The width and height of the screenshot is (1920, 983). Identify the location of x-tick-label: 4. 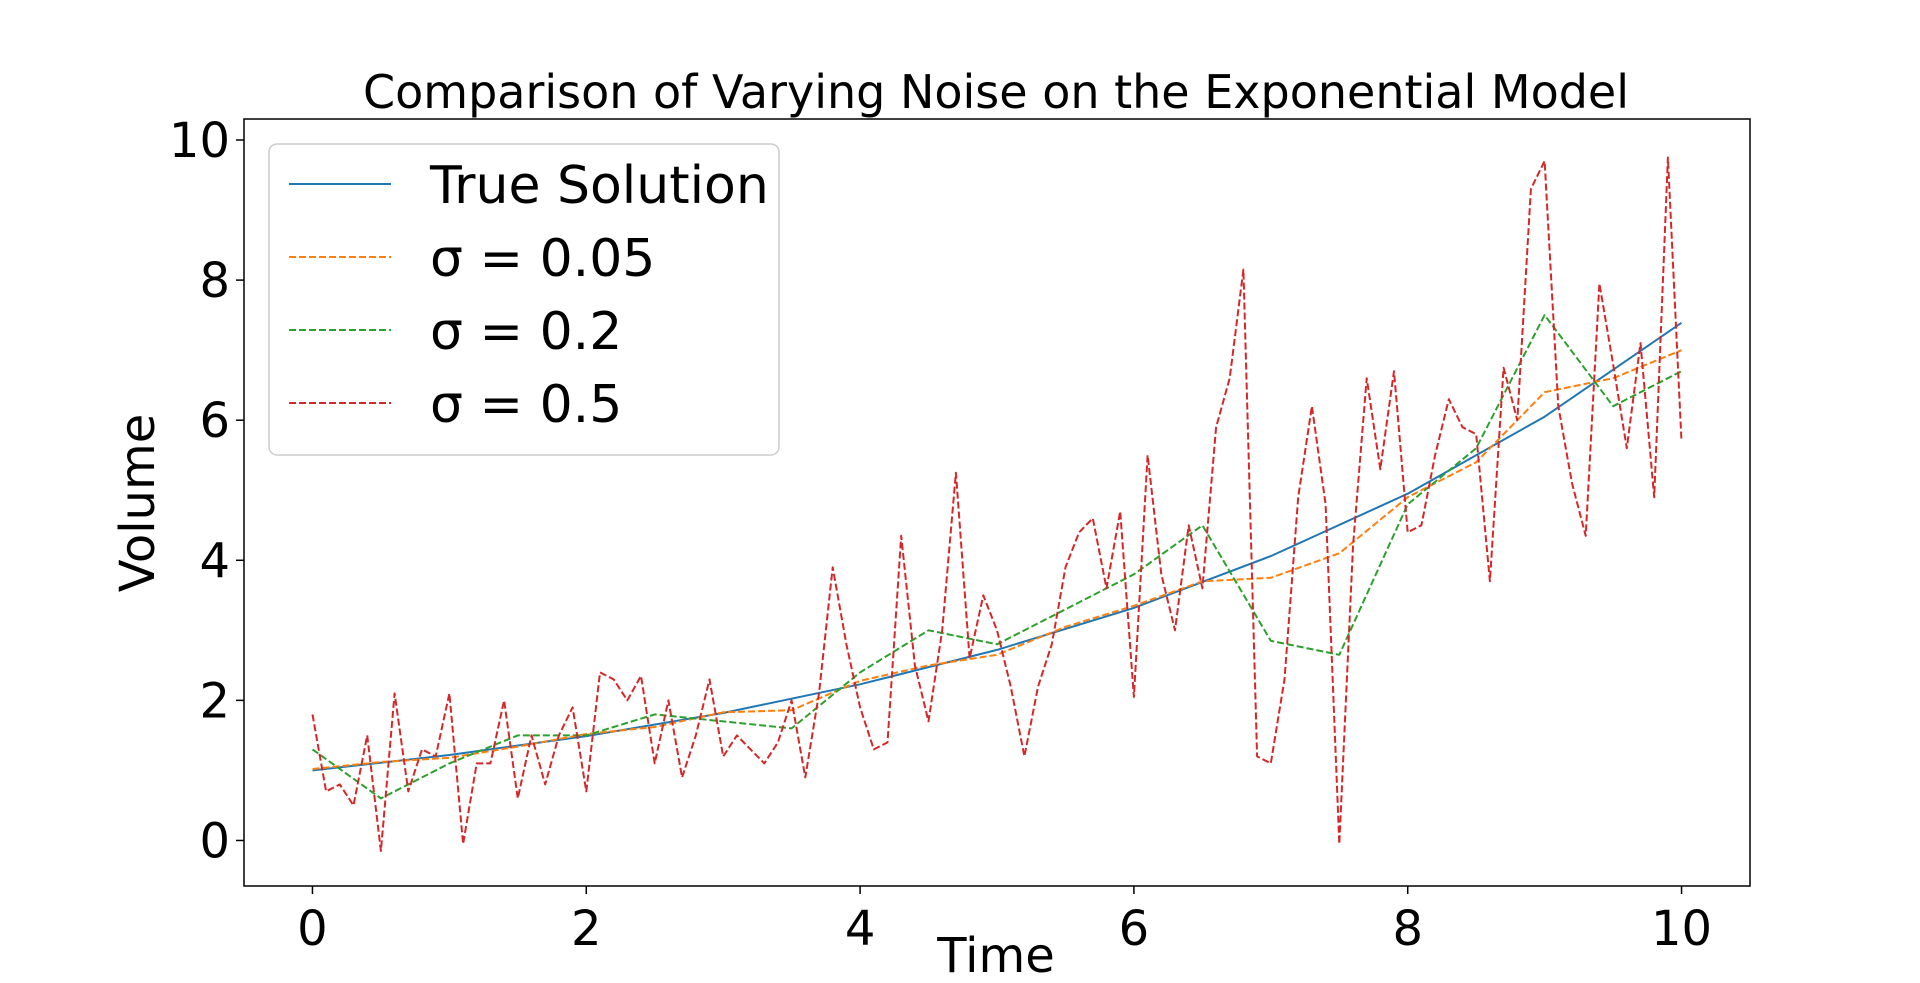
(860, 929).